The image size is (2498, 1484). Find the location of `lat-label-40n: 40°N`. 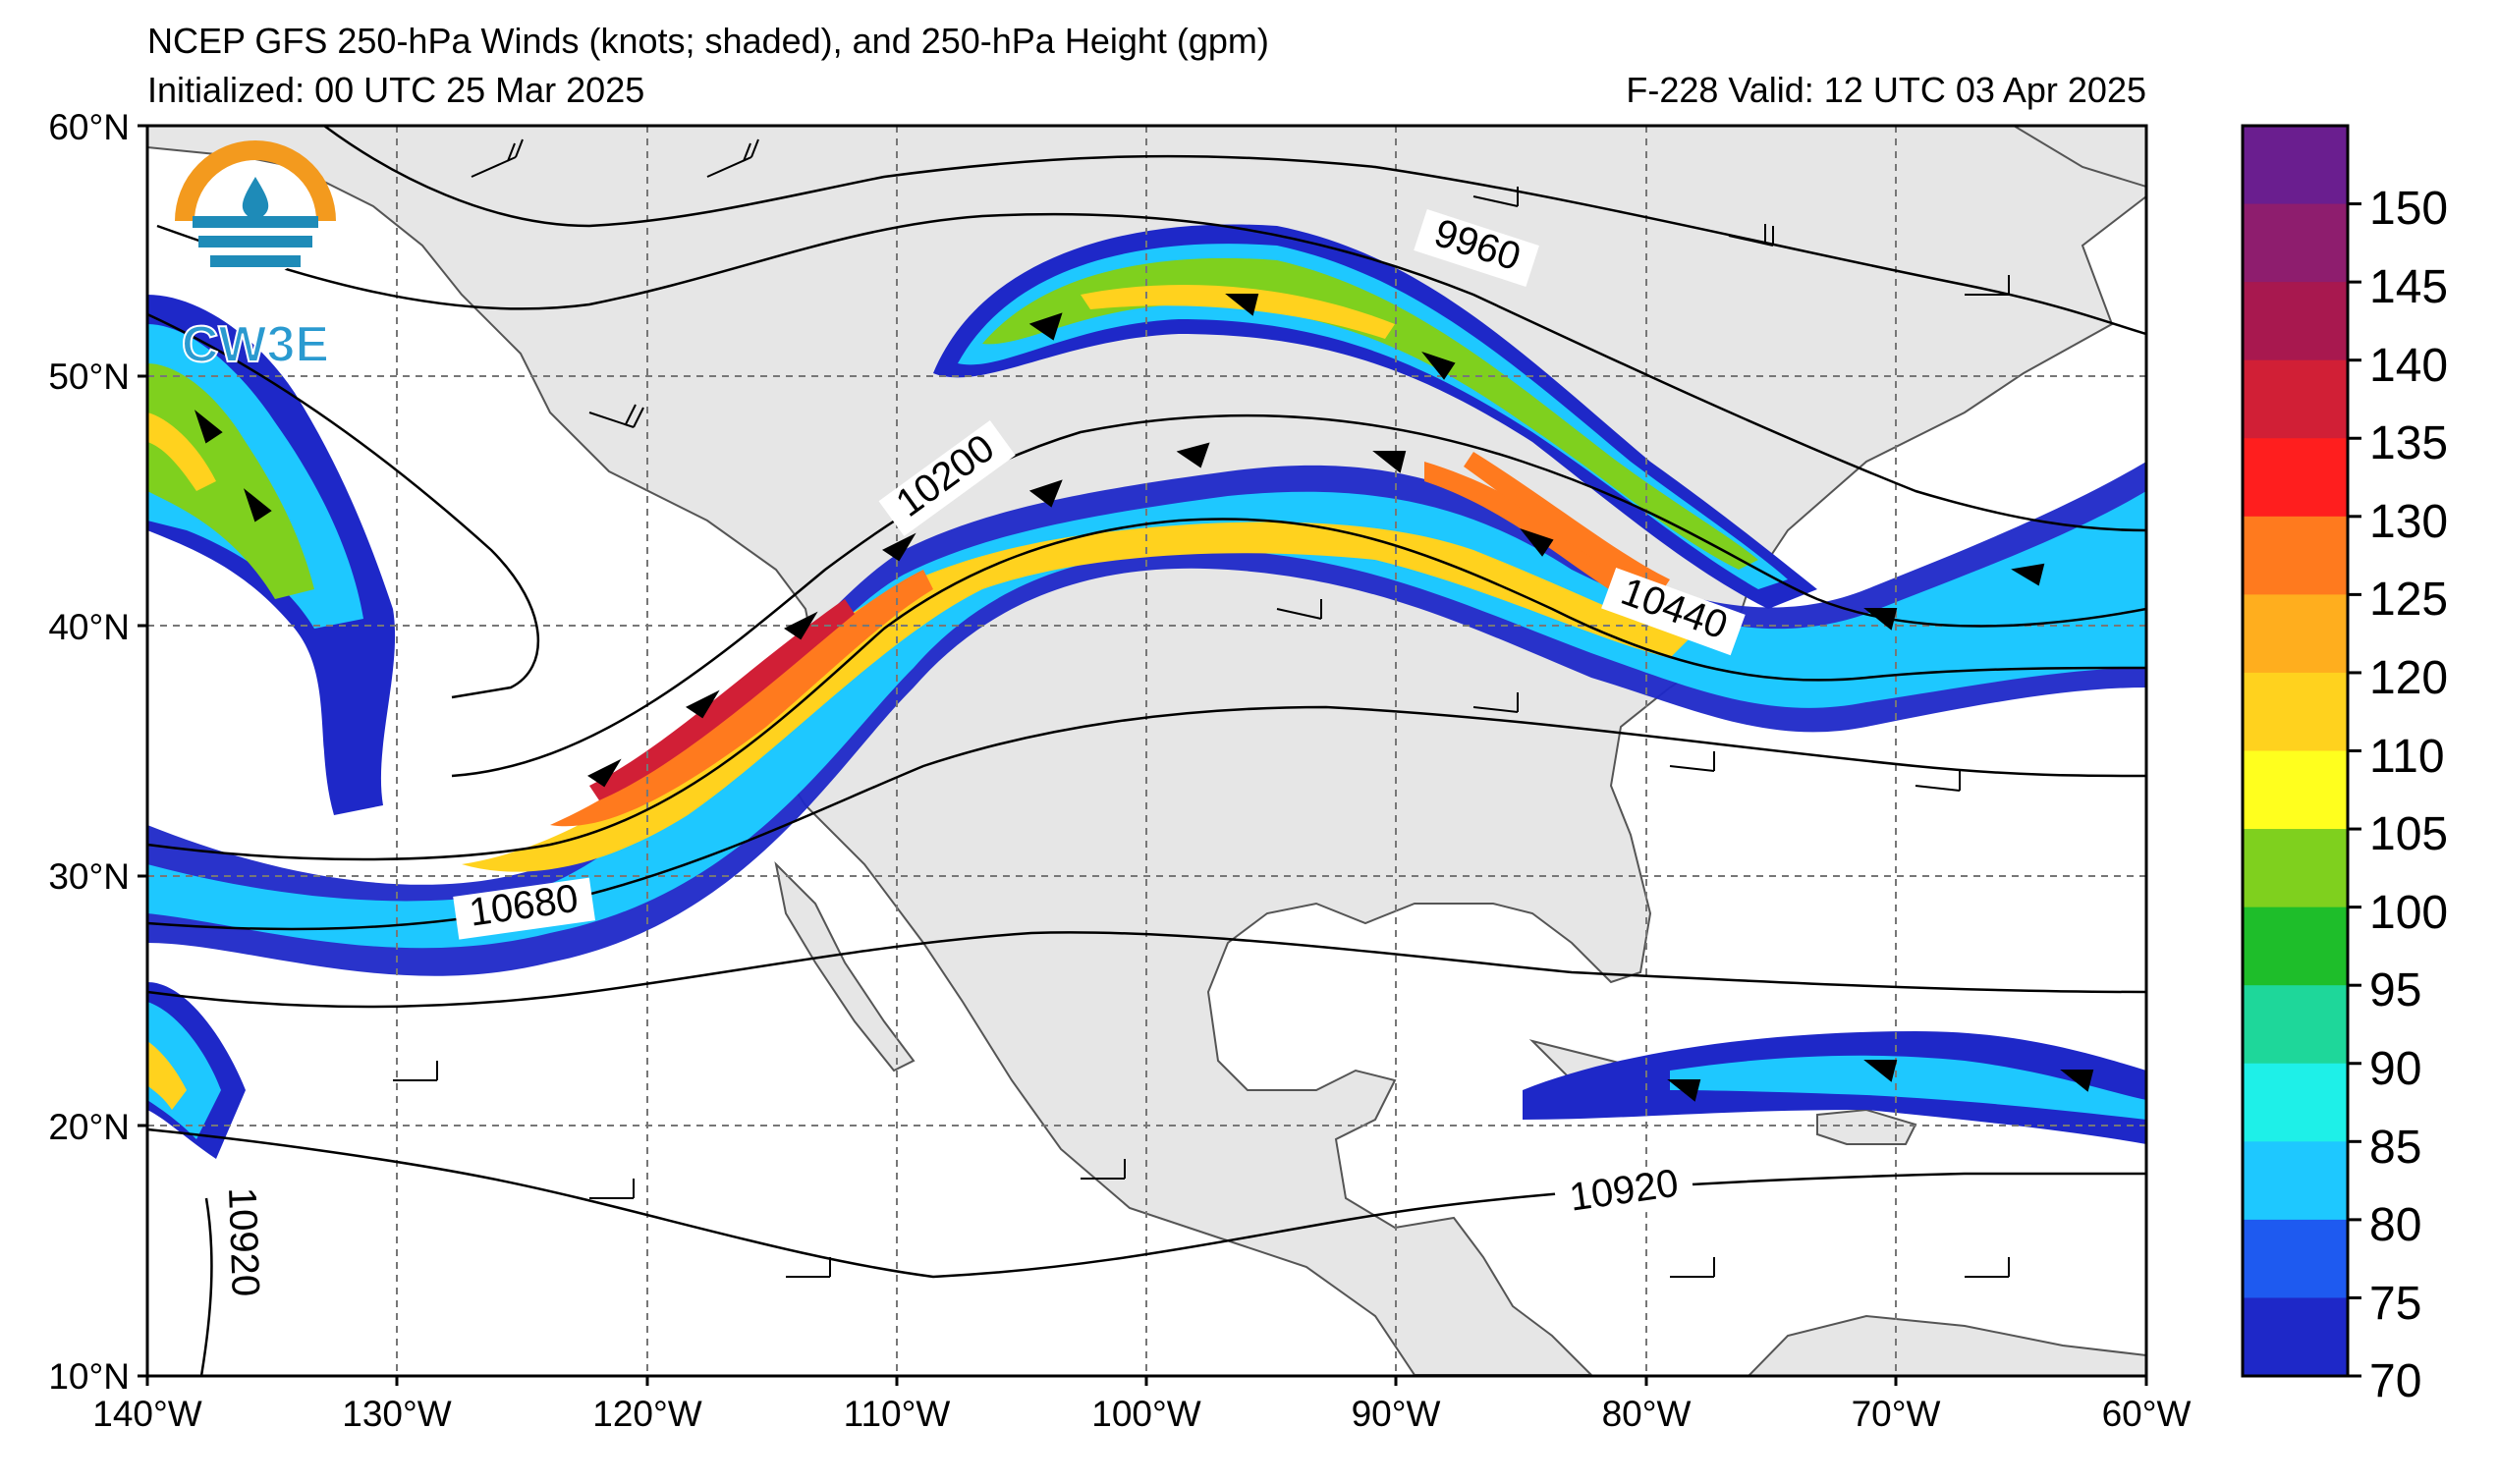

lat-label-40n: 40°N is located at coordinates (89, 627).